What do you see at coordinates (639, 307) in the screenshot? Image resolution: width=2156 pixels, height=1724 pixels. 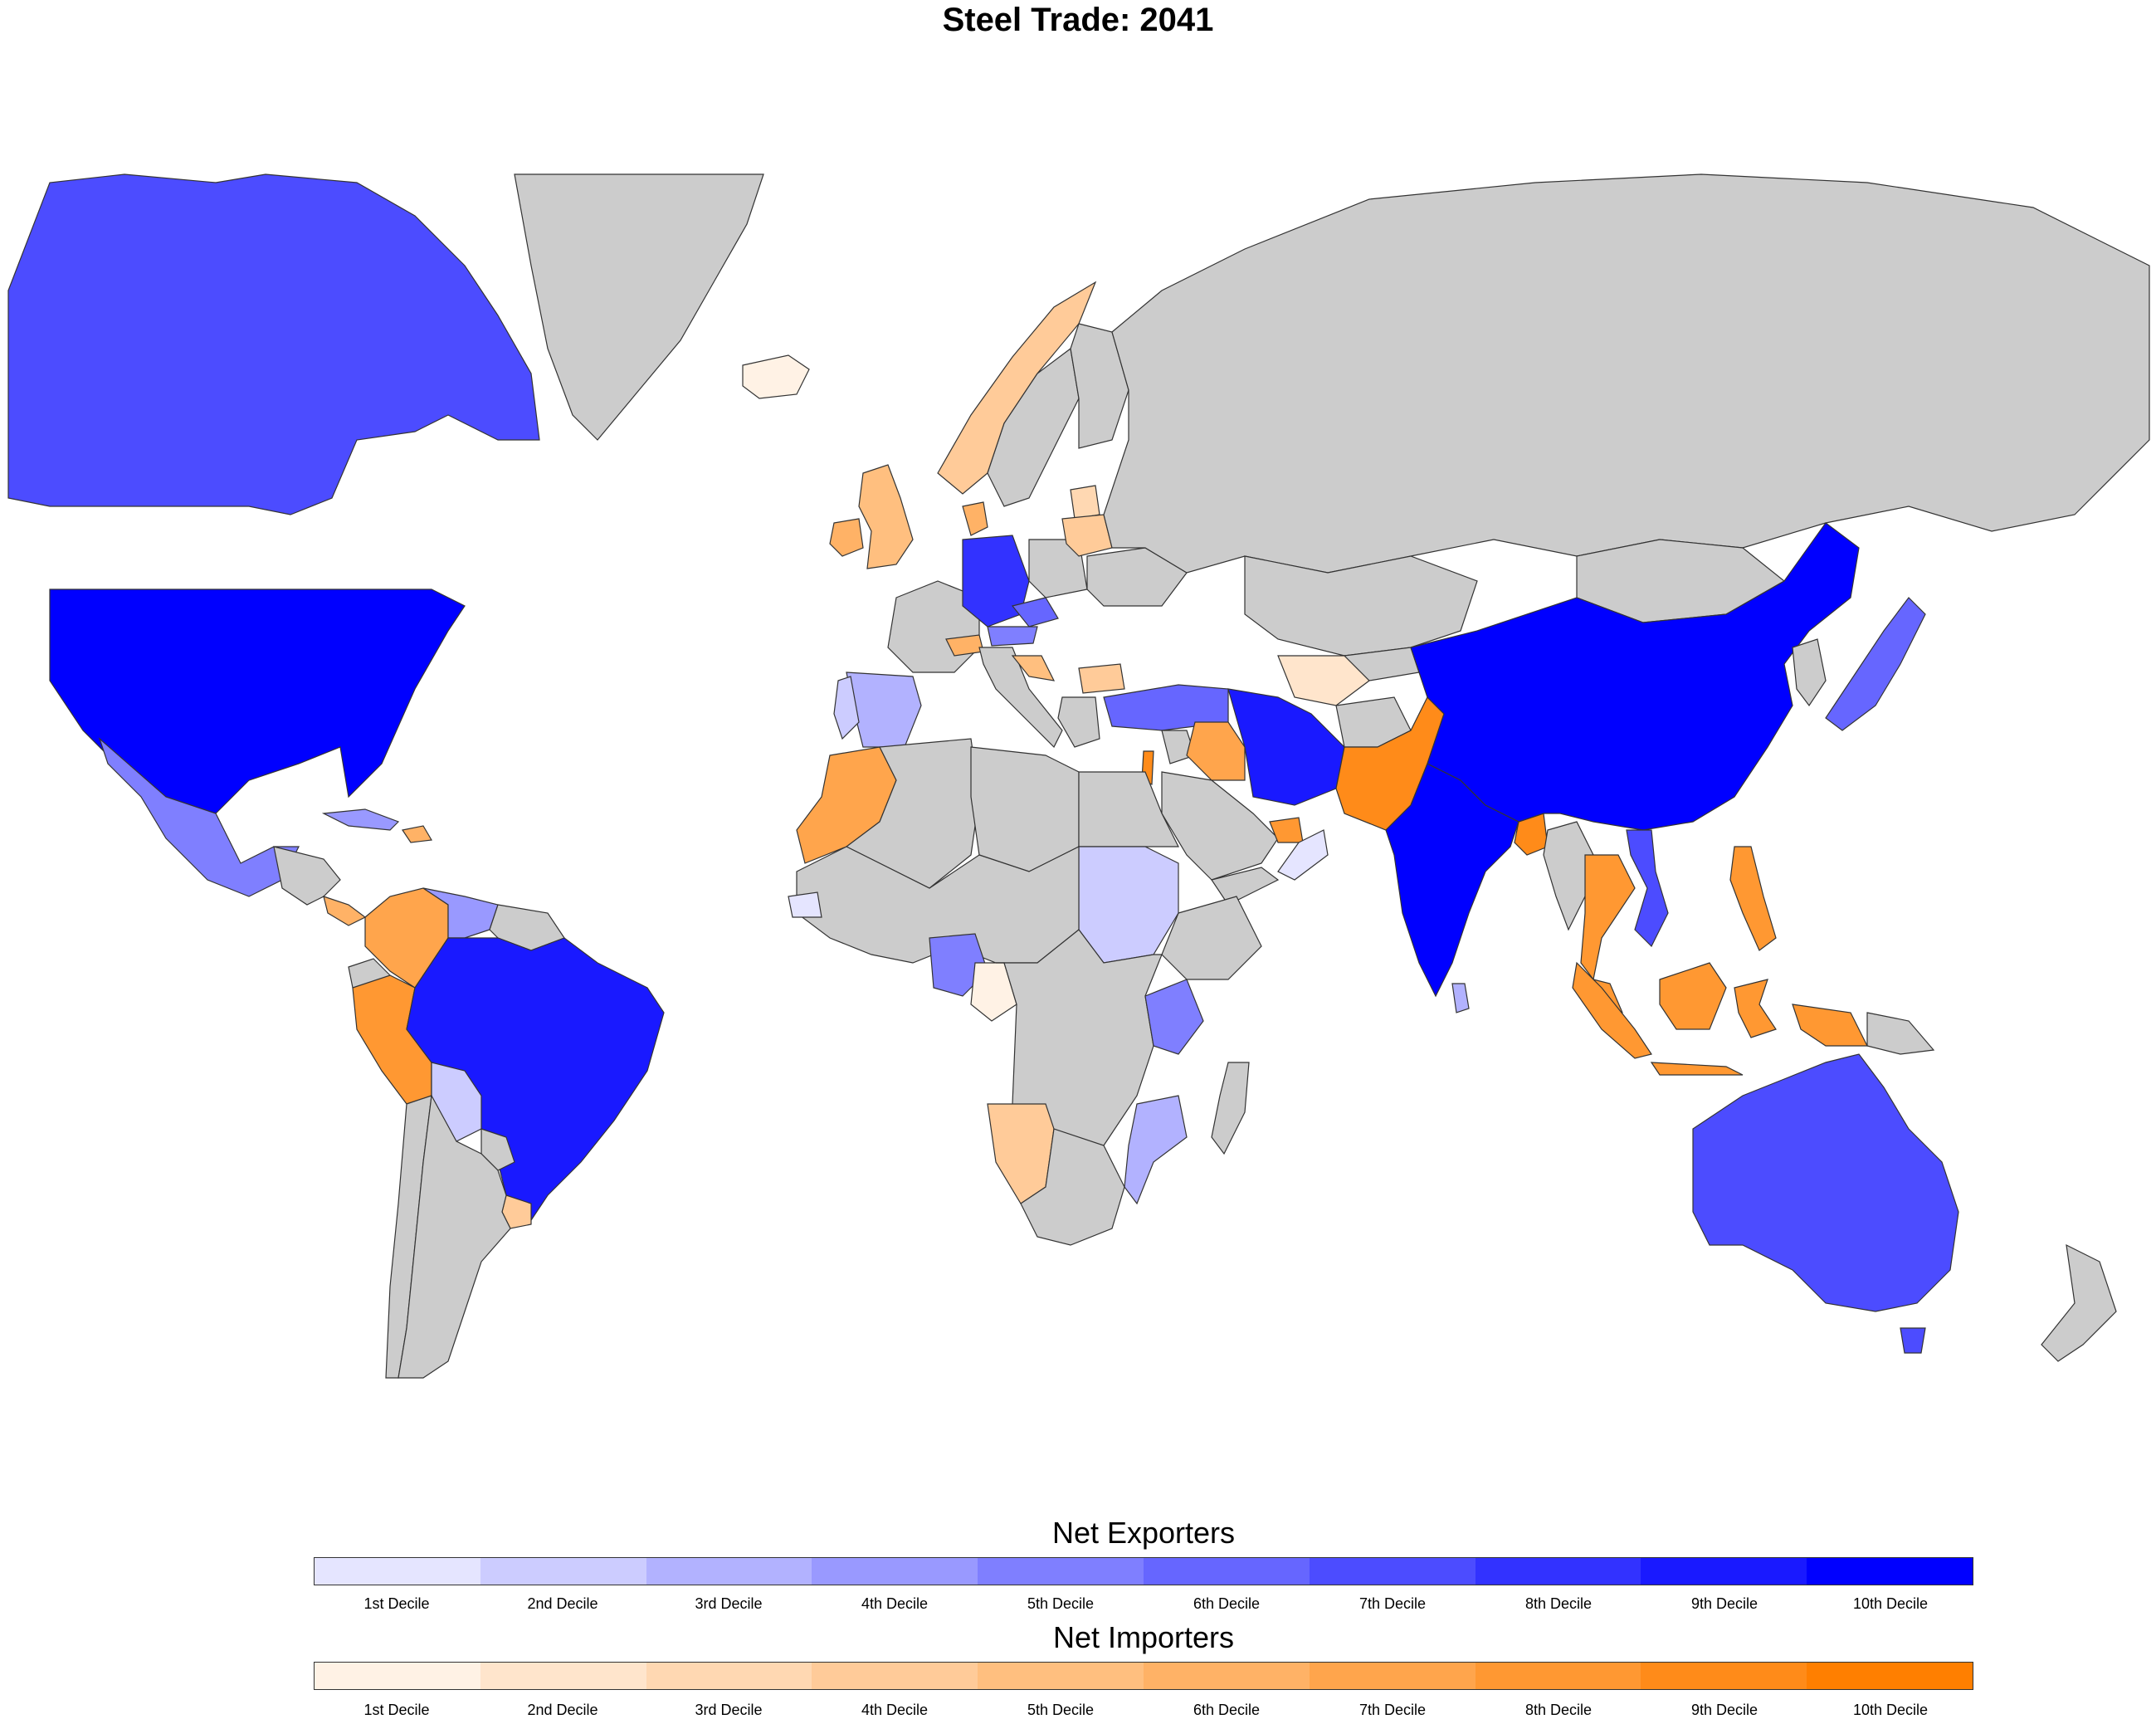 I see `region-greenland` at bounding box center [639, 307].